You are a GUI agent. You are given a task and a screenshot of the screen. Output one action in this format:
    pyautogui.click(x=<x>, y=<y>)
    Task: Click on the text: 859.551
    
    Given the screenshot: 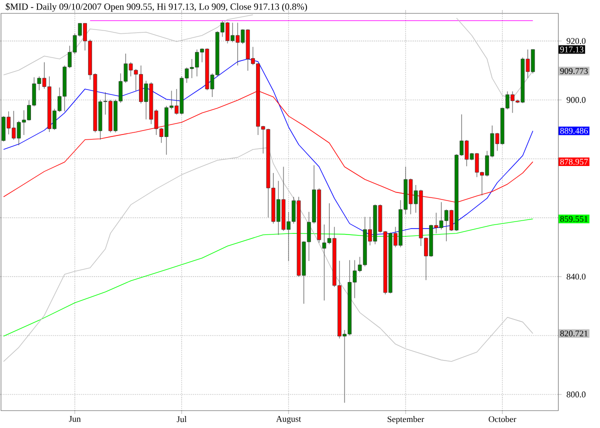 What is the action you would take?
    pyautogui.click(x=574, y=219)
    